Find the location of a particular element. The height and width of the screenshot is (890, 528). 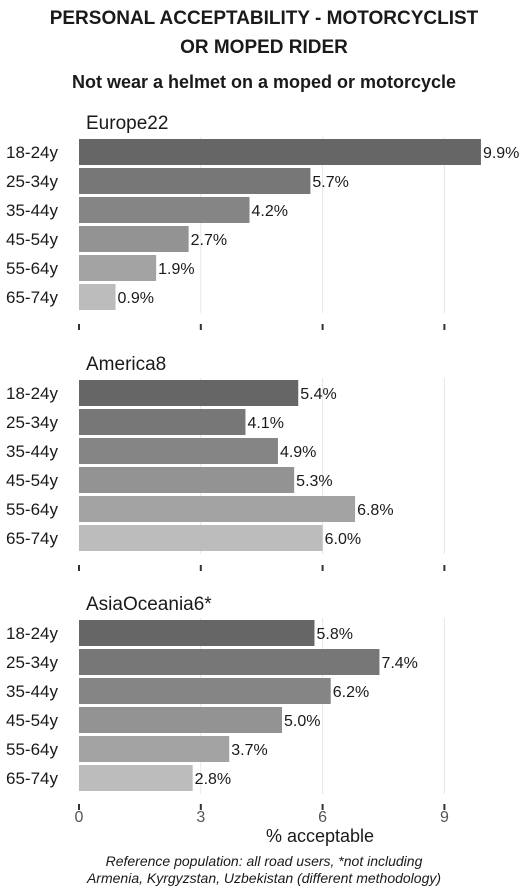

data-label: 4.2% is located at coordinates (270, 211).